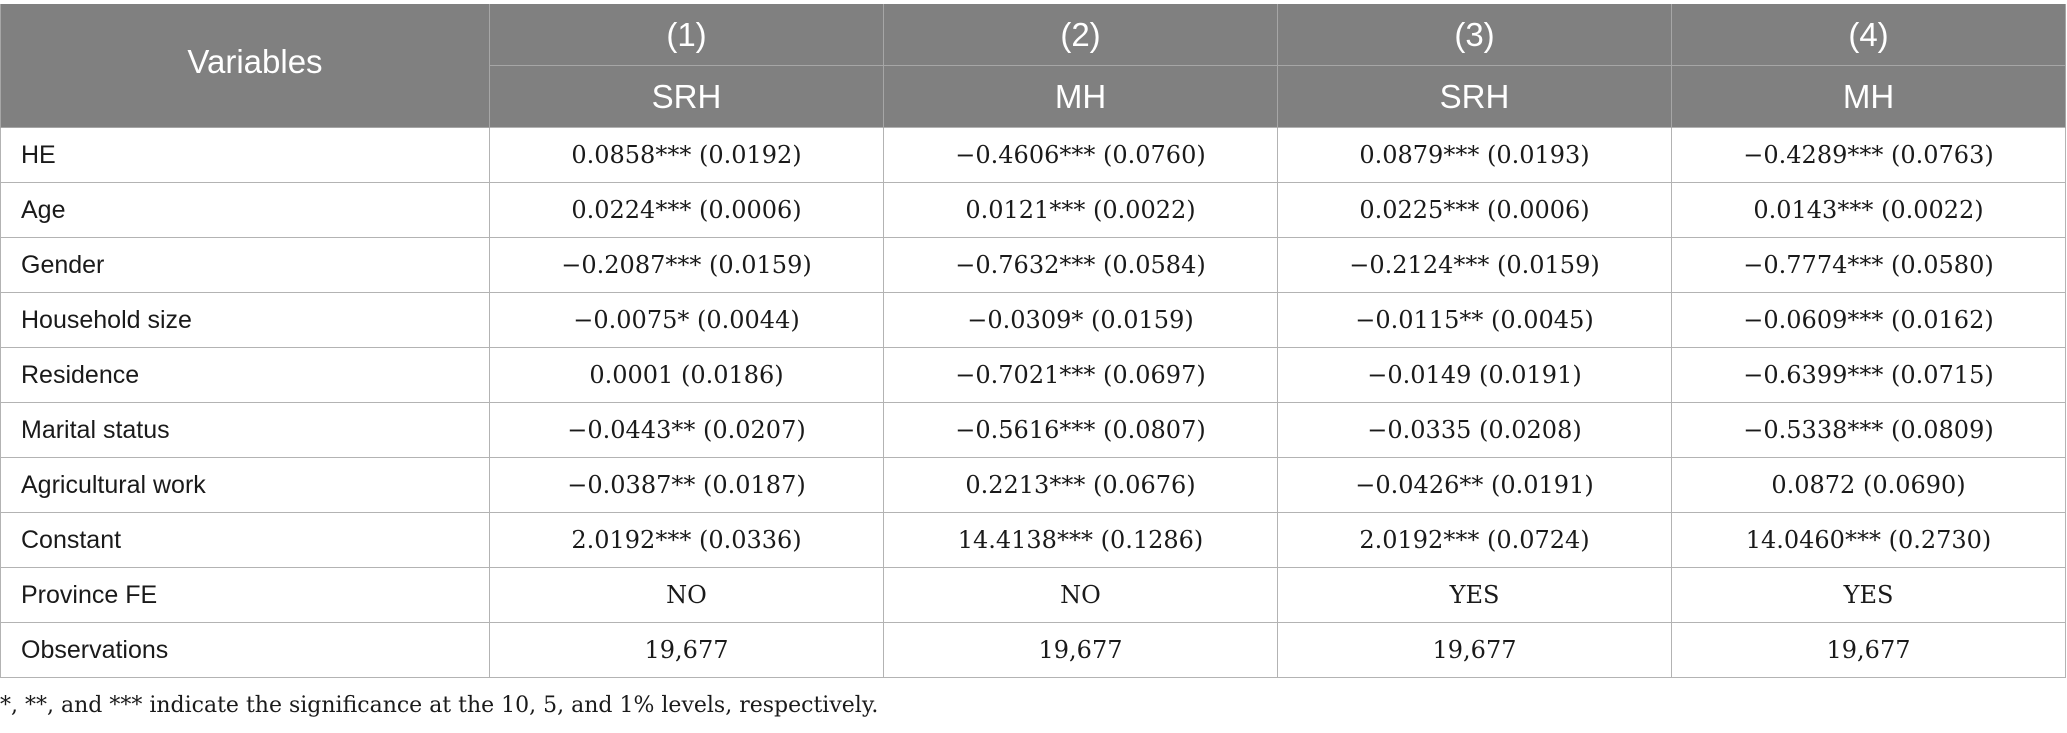 This screenshot has width=2067, height=733. I want to click on table-cell: −0.0075* (0.0044), so click(686, 320).